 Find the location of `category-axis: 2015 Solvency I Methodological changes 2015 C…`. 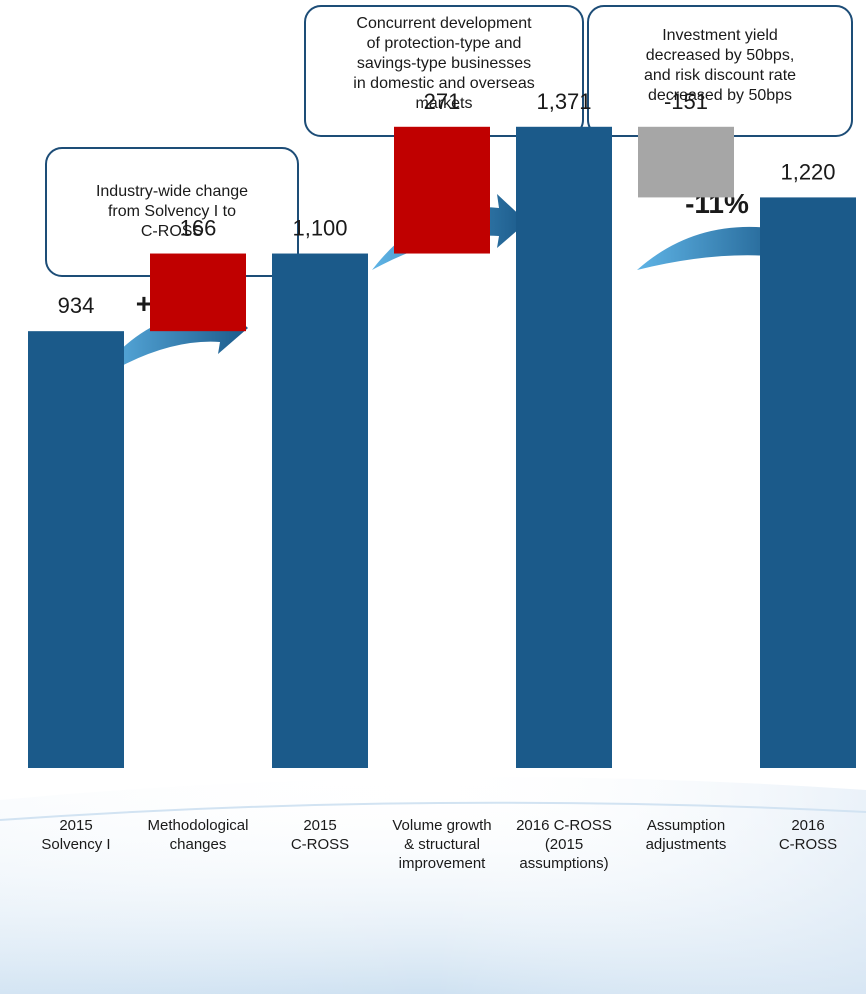

category-axis: 2015 Solvency I Methodological changes 2015 C… is located at coordinates (439, 844).